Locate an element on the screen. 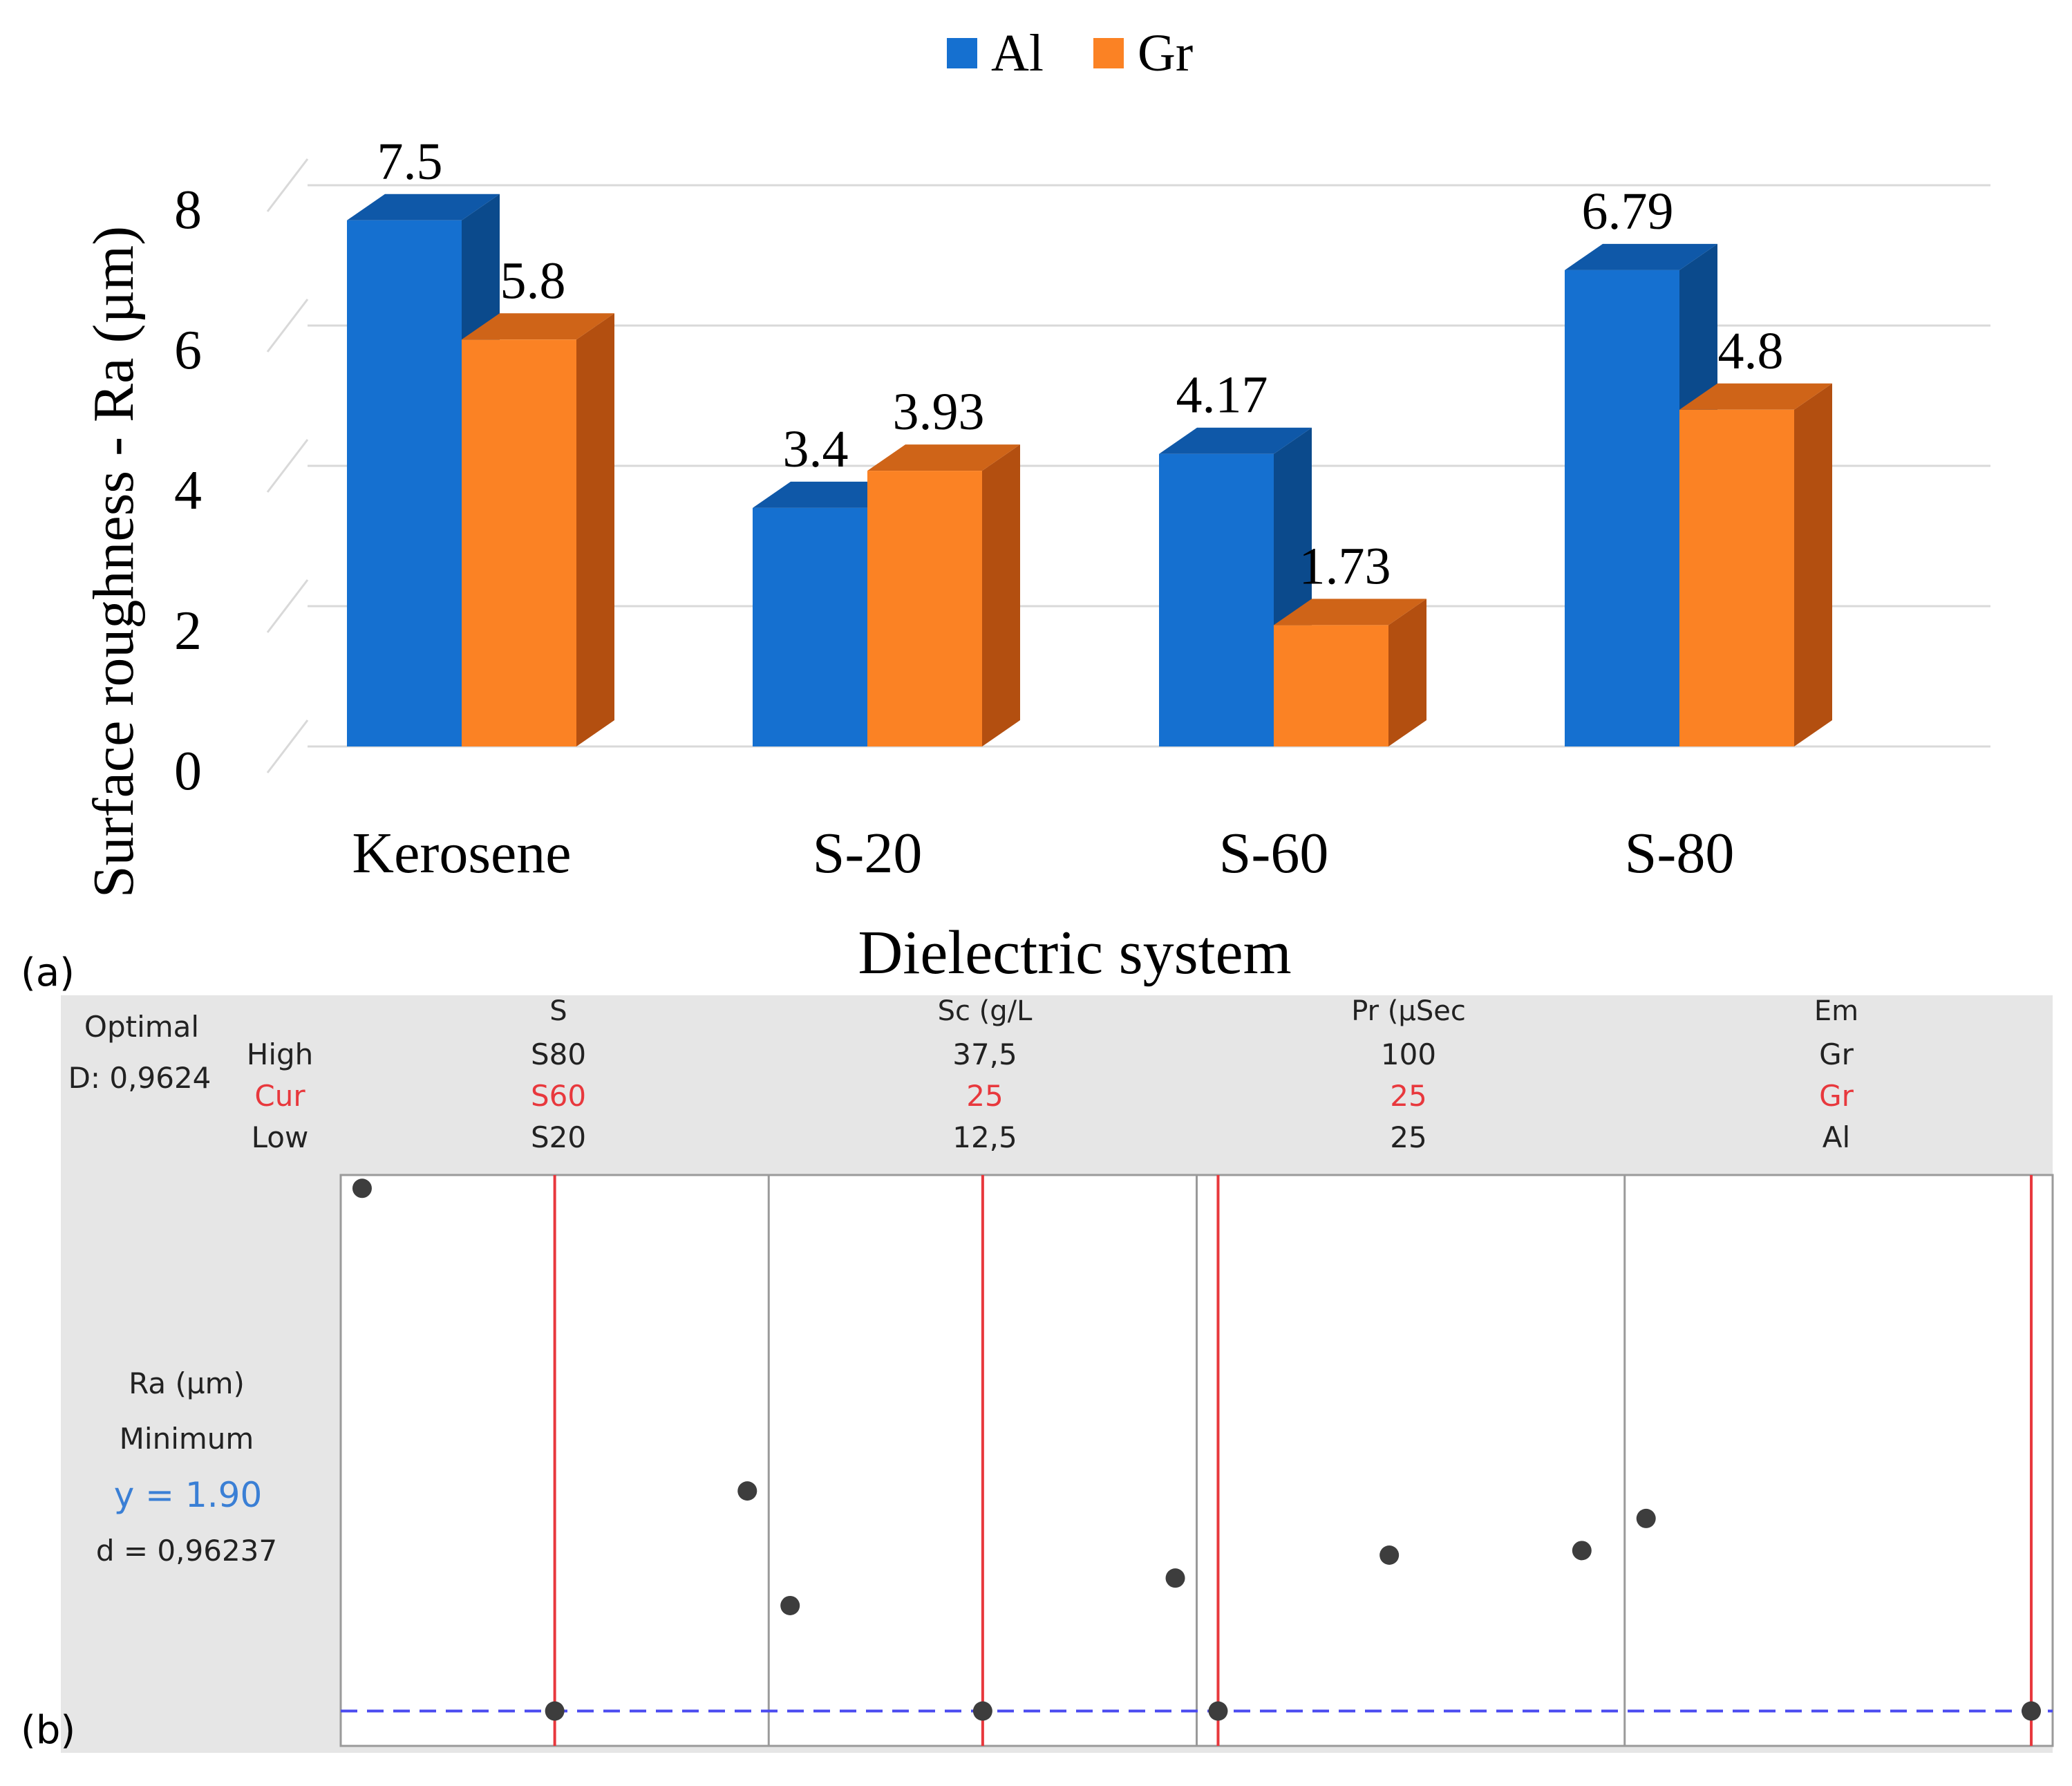 The image size is (2072, 1786). bar-data-label: 7.5 is located at coordinates (410, 162).